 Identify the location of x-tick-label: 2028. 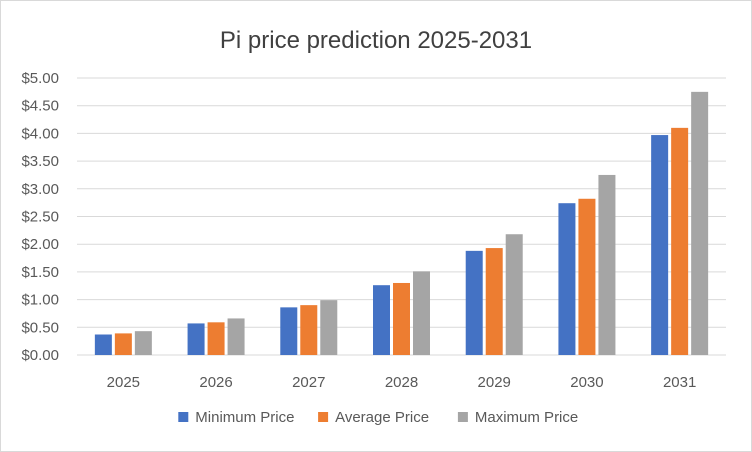
(401, 382).